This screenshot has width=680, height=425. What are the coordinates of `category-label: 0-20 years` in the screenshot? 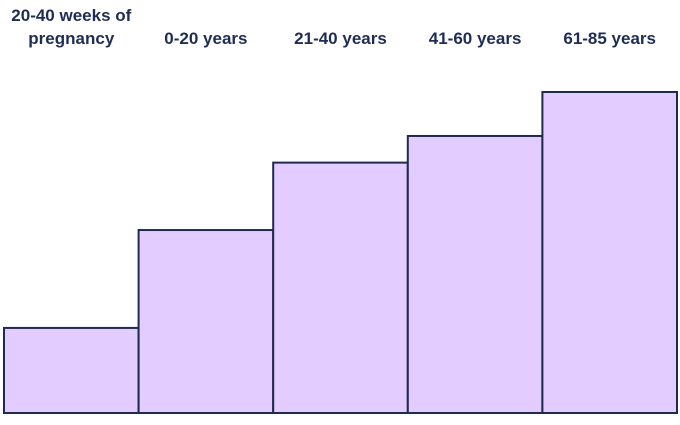 It's located at (206, 38).